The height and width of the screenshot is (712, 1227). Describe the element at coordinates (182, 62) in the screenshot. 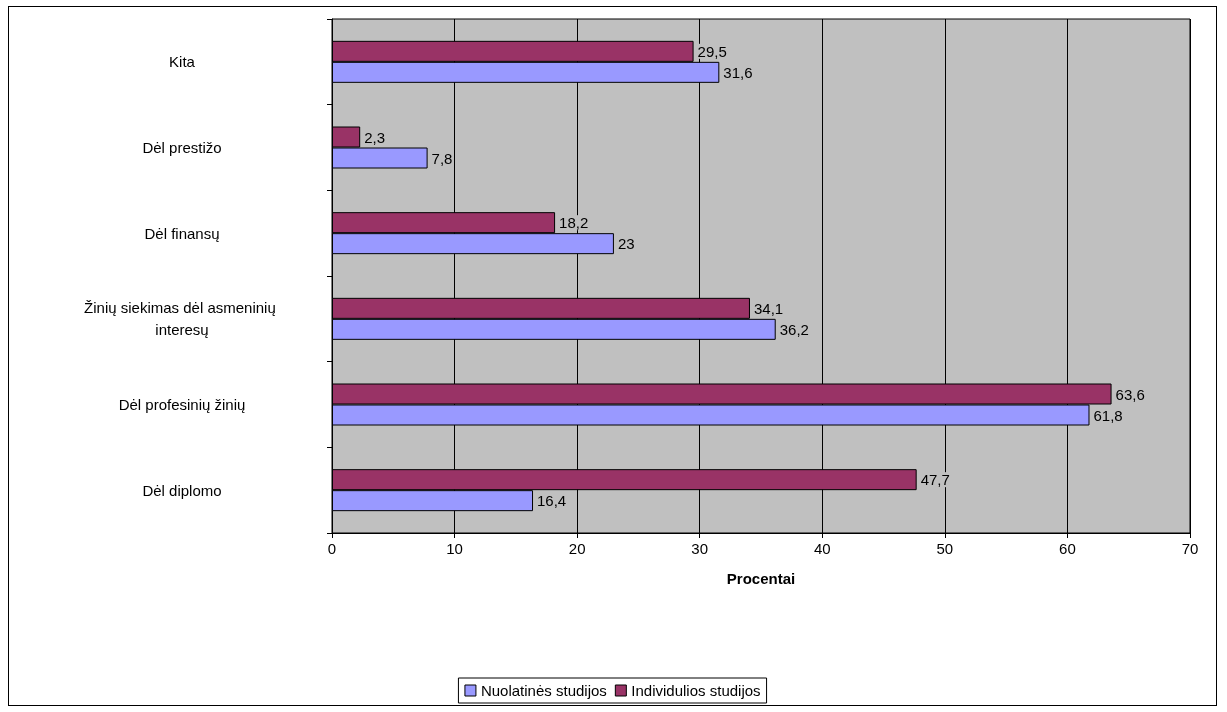

I see `y-tick-label: Kita` at that location.